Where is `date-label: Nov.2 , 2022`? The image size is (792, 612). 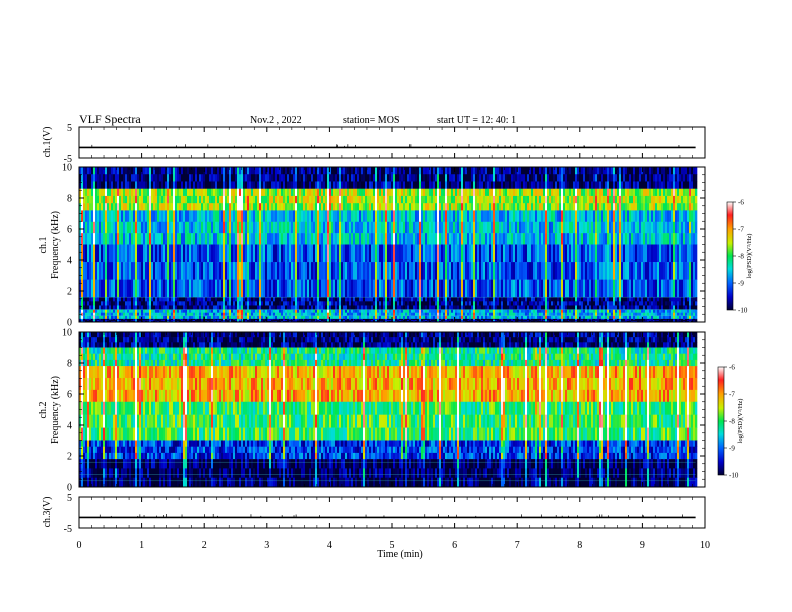
date-label: Nov.2 , 2022 is located at coordinates (276, 120).